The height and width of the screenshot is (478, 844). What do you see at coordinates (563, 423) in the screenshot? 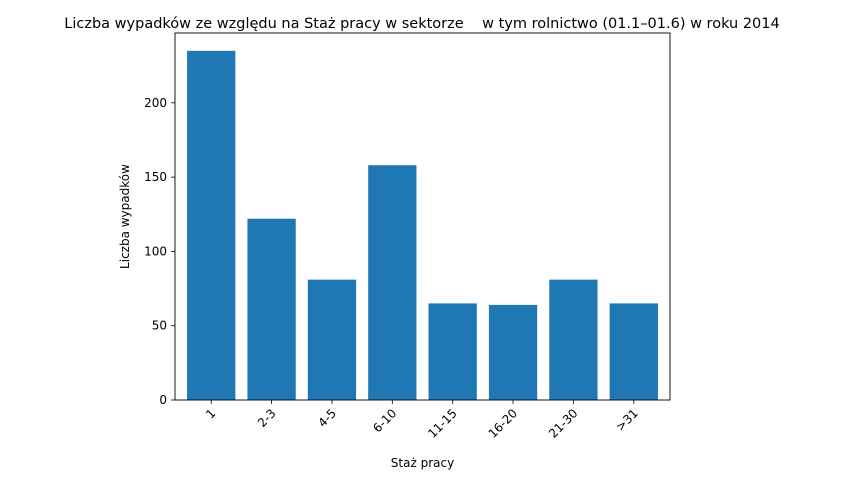
I see `x-tick-label: 21-30` at bounding box center [563, 423].